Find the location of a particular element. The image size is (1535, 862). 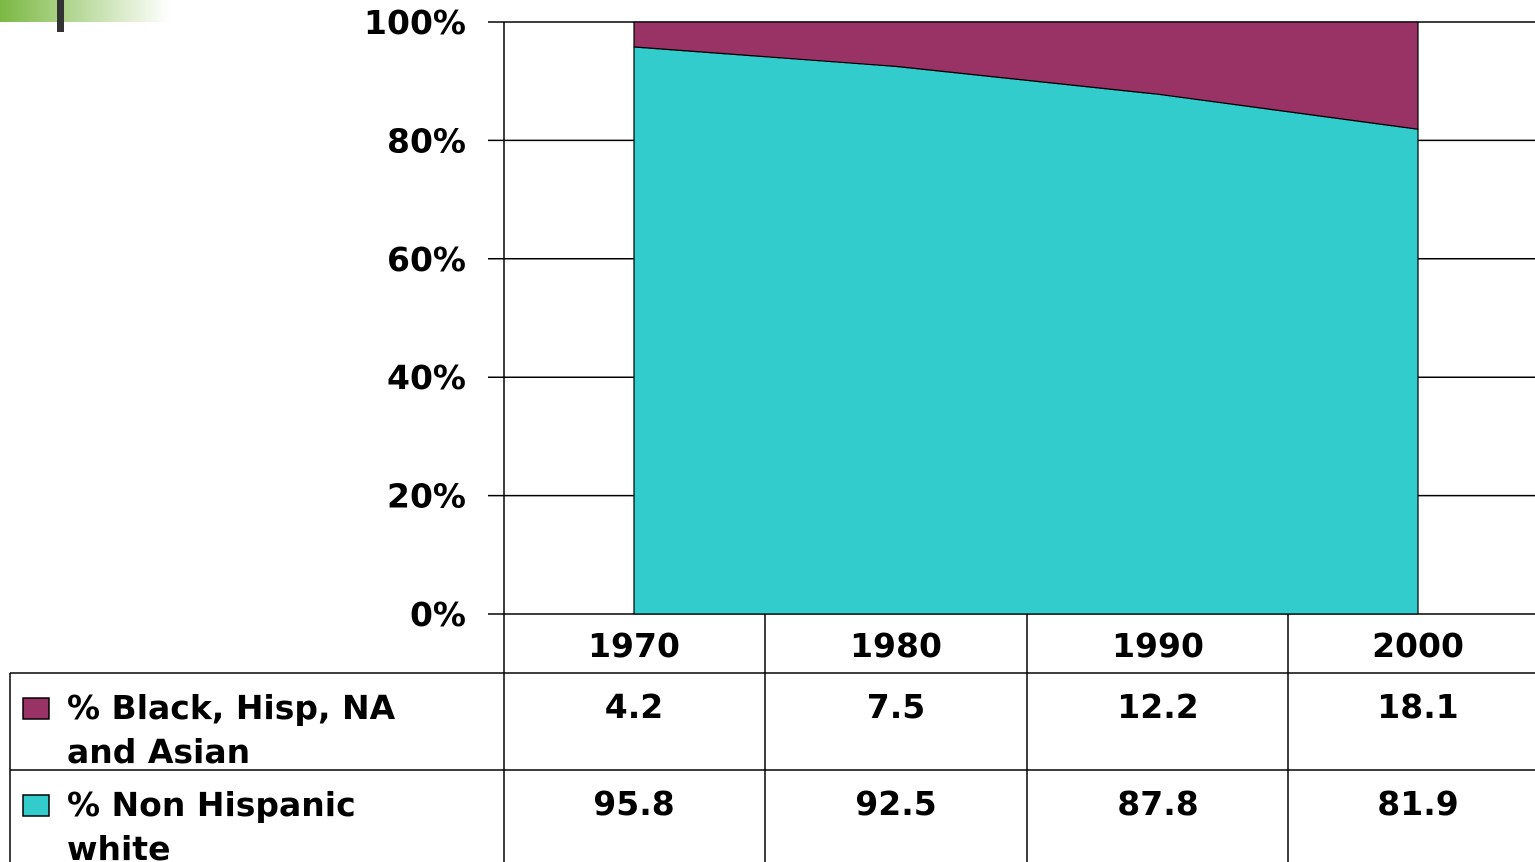

x-category-label: 1970 is located at coordinates (634, 645).